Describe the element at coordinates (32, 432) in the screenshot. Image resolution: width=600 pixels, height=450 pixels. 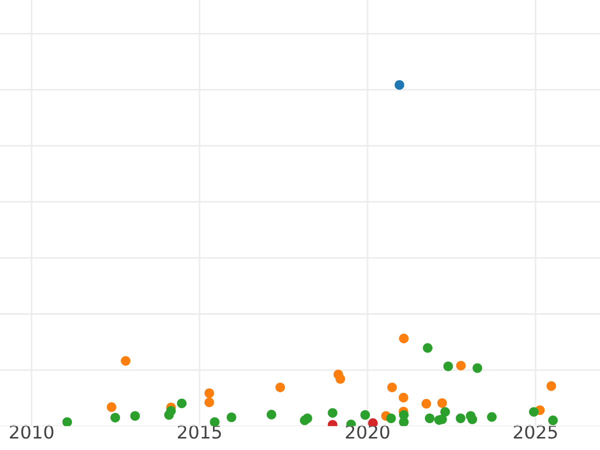
I see `x-tick-label: 2010` at that location.